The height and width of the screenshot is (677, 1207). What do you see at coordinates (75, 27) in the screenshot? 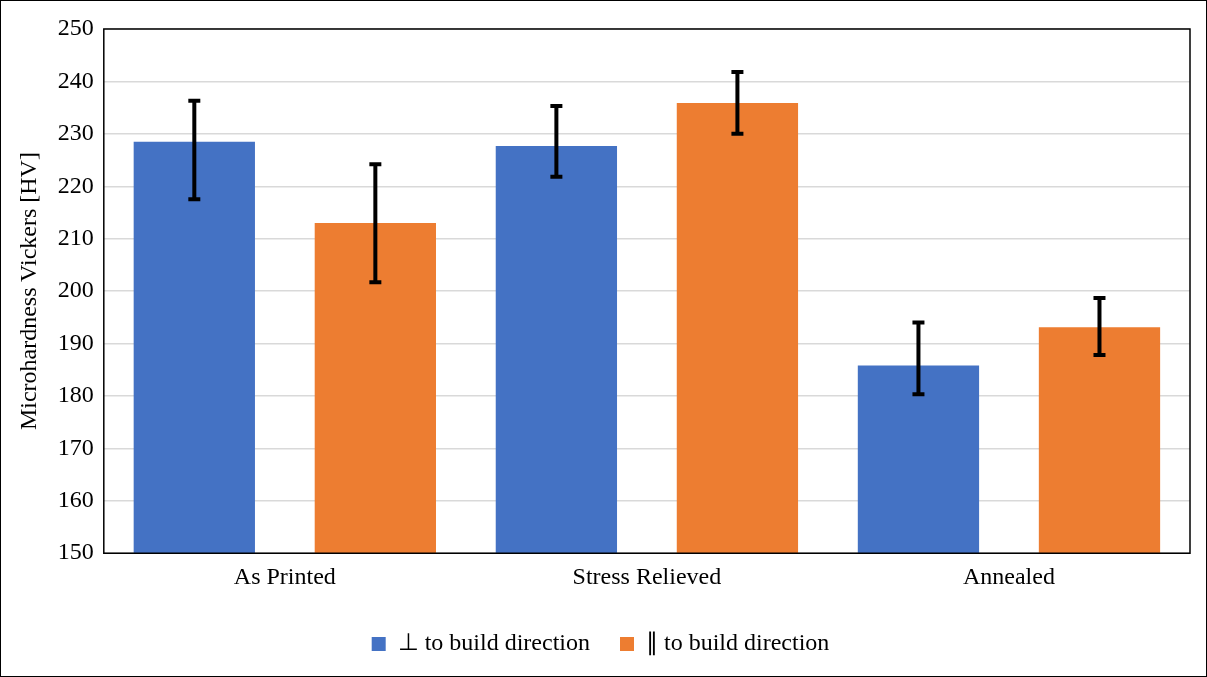
I see `y-tick-label: 250` at bounding box center [75, 27].